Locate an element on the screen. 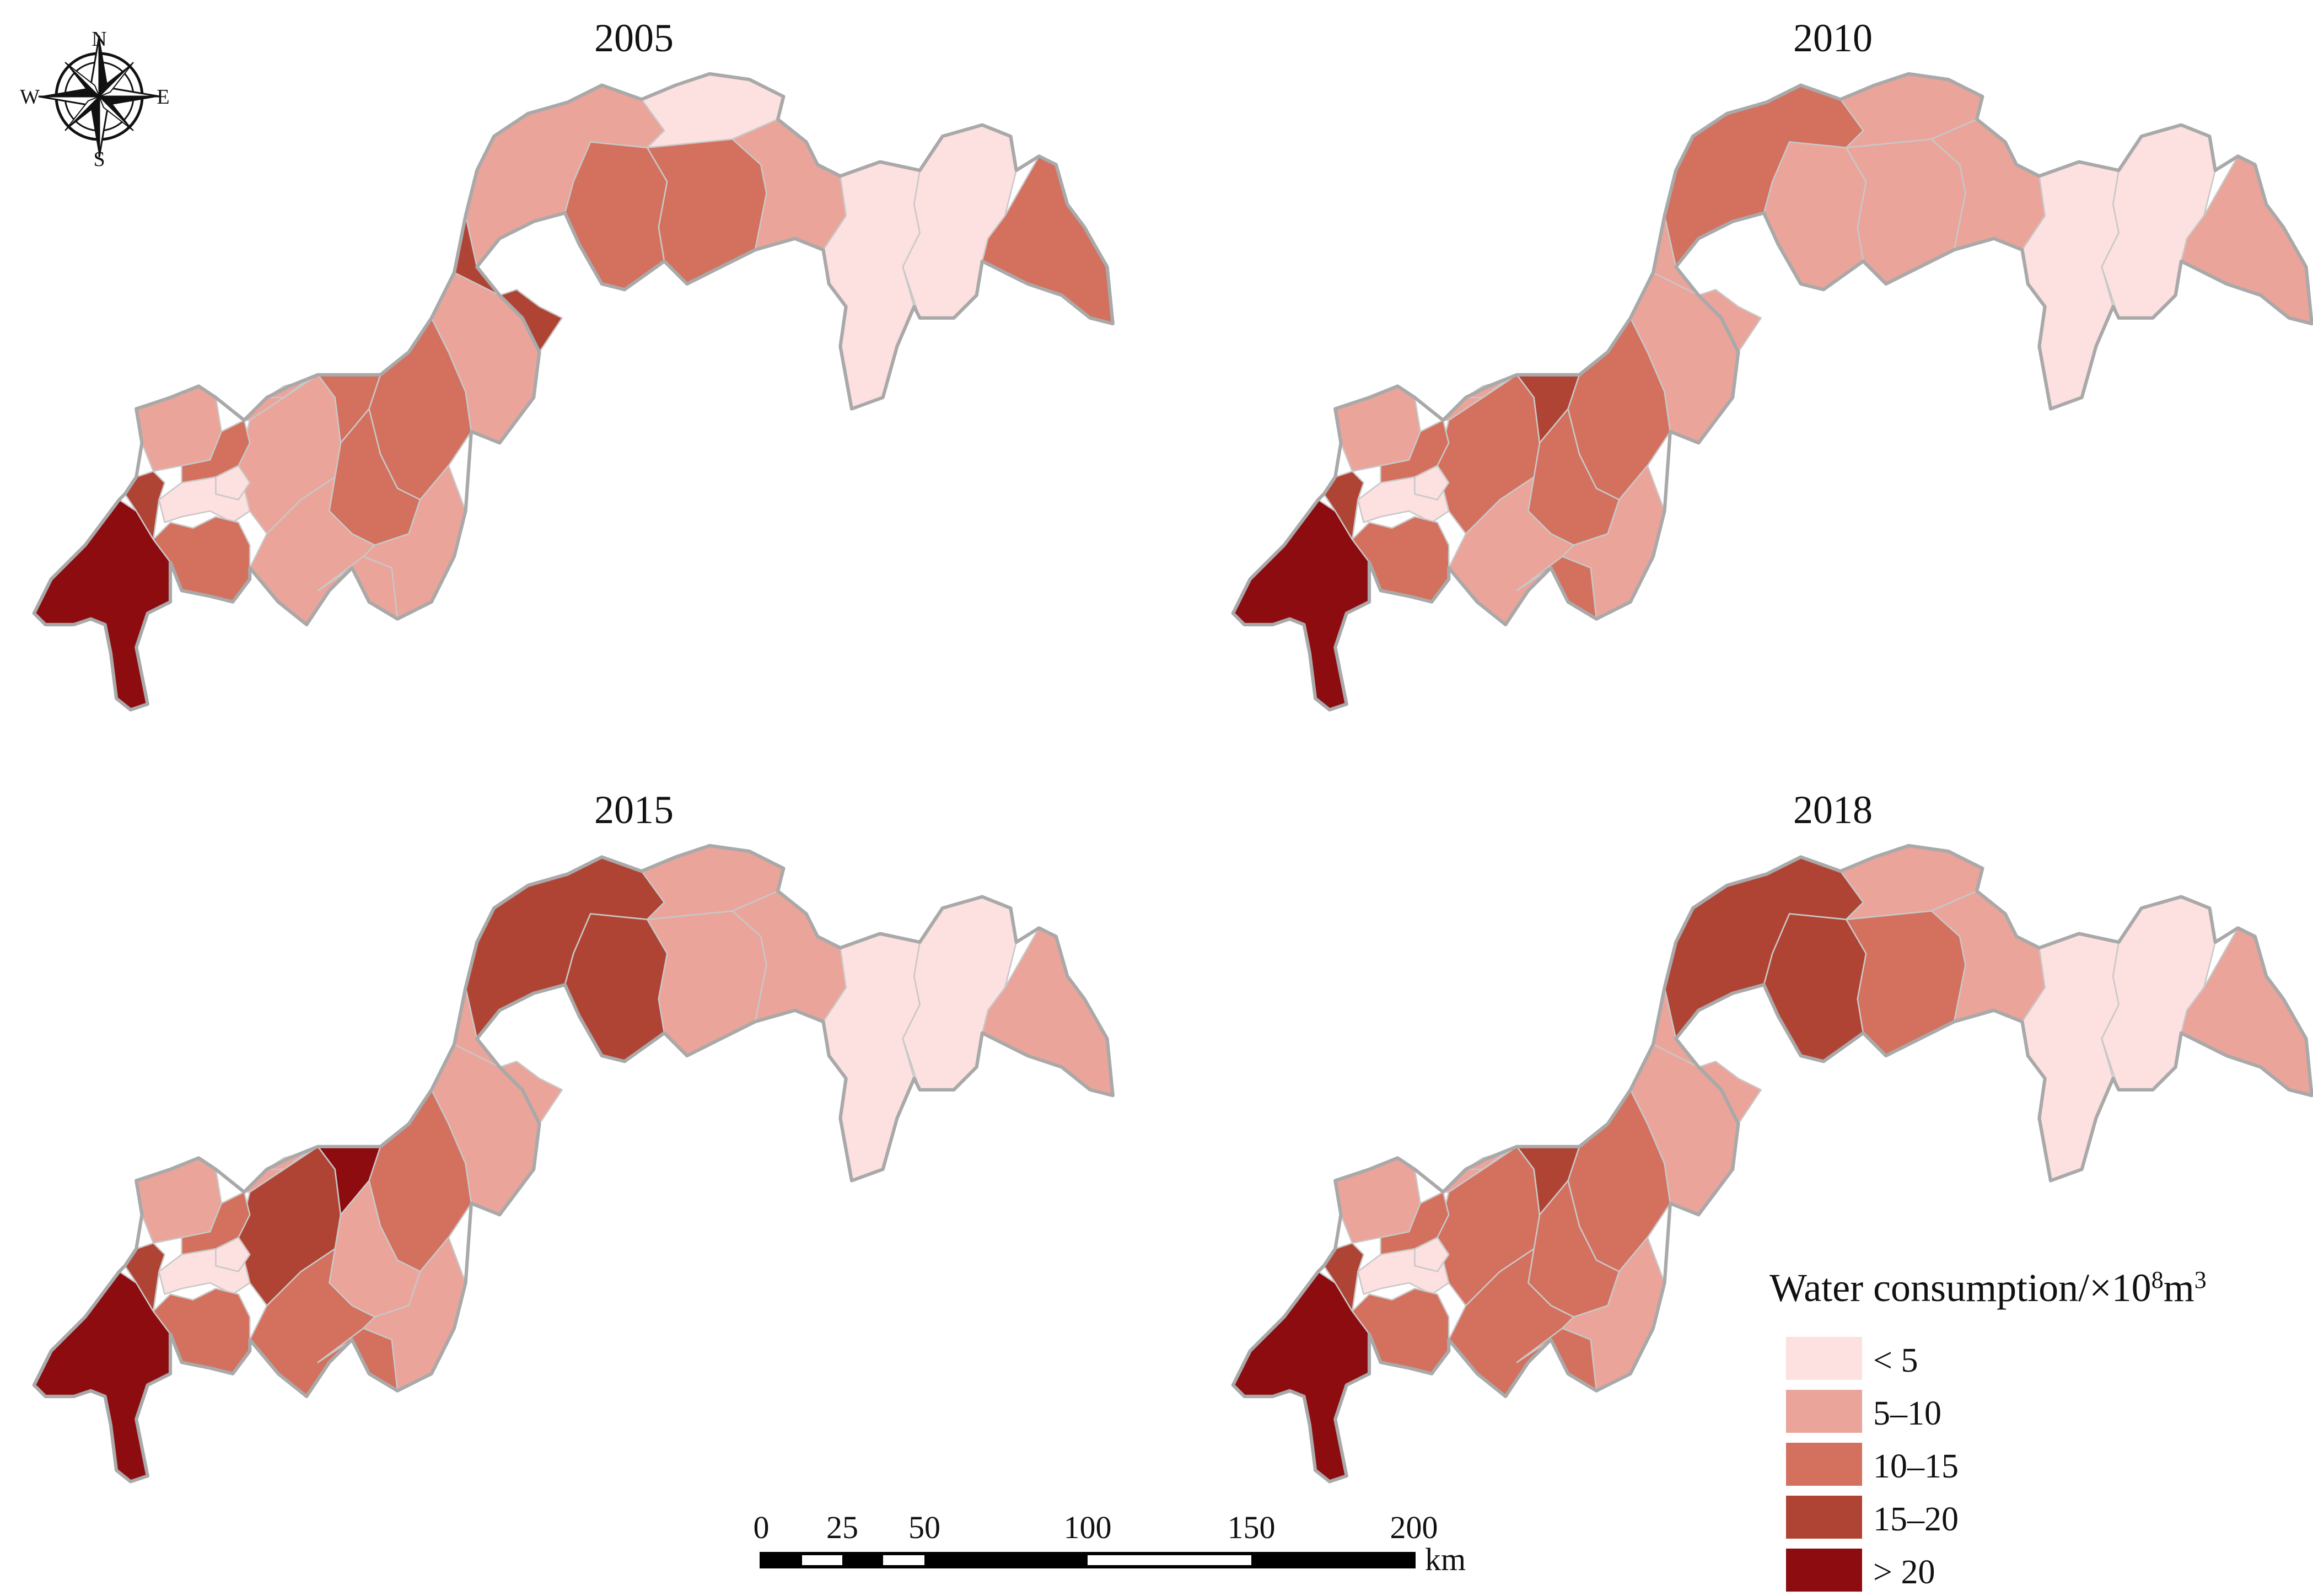  scale-tick-label: 25 is located at coordinates (842, 1527).